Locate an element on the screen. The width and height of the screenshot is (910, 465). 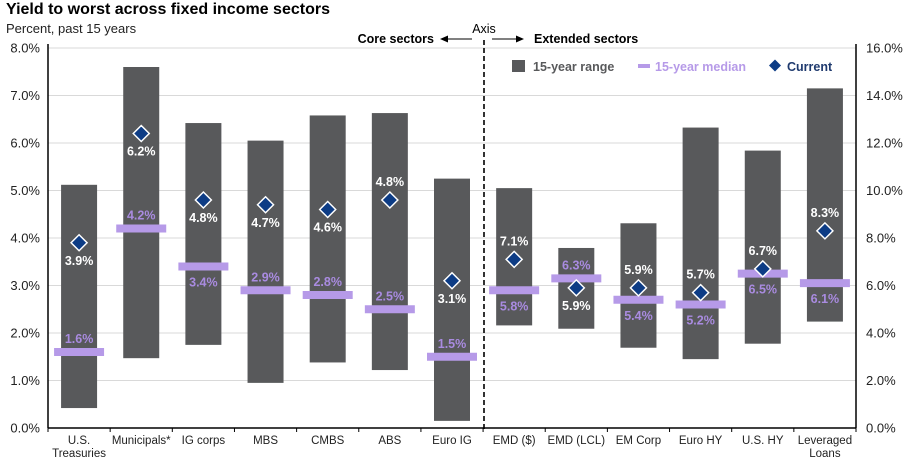
axis-label: Axis is located at coordinates (484, 29).